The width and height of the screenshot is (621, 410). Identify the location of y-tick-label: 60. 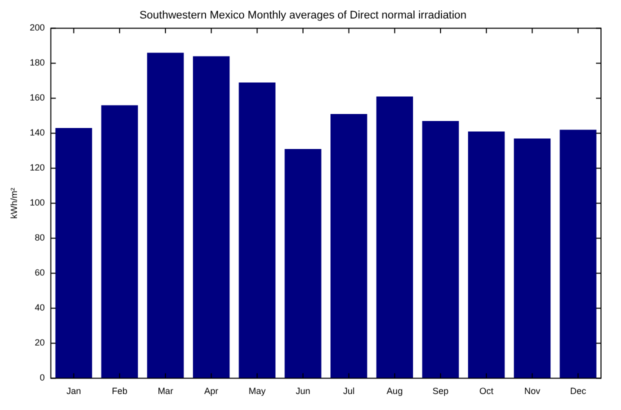
(39, 273).